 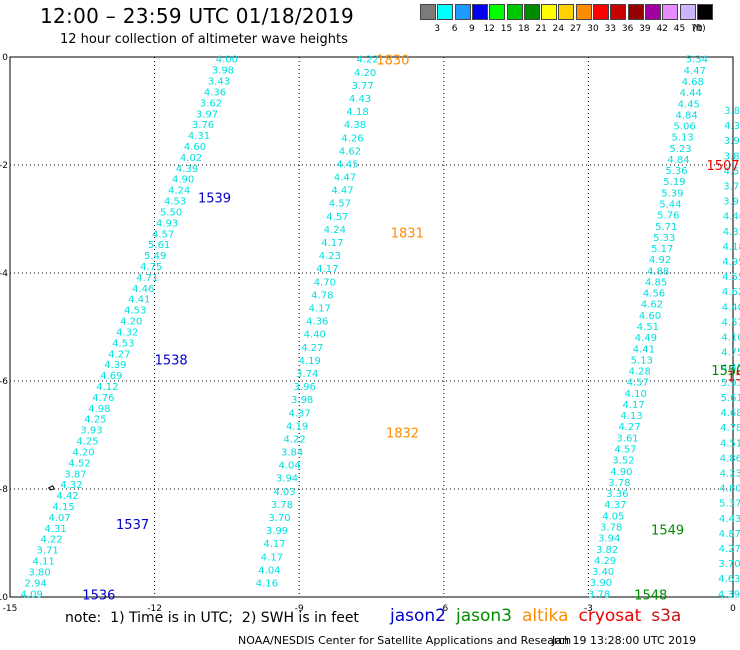 What do you see at coordinates (615, 505) in the screenshot?
I see `wave-height-value: 4.37` at bounding box center [615, 505].